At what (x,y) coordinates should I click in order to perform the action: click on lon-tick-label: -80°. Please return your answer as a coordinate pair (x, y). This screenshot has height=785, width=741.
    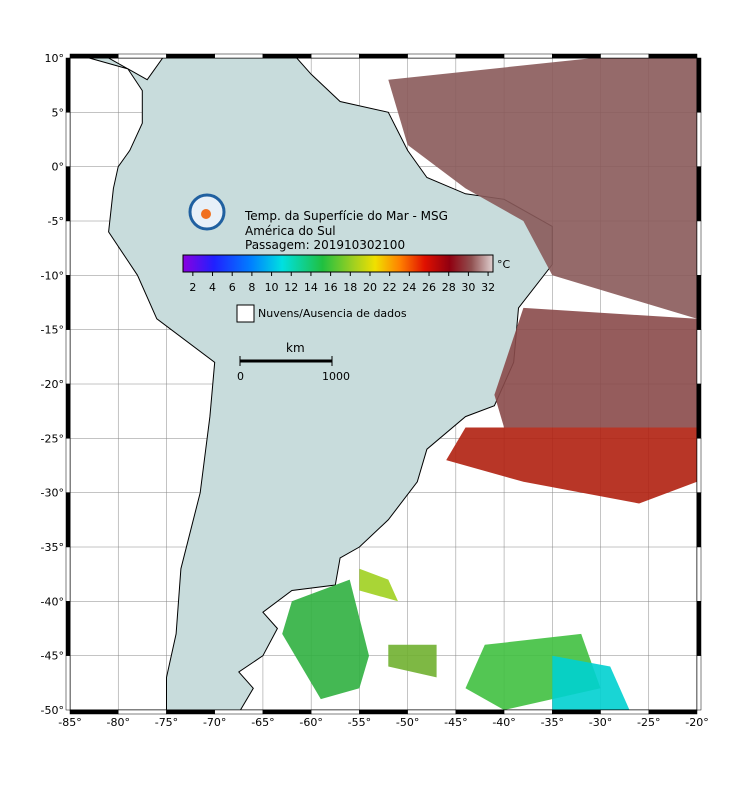
    Looking at the image, I should click on (117, 722).